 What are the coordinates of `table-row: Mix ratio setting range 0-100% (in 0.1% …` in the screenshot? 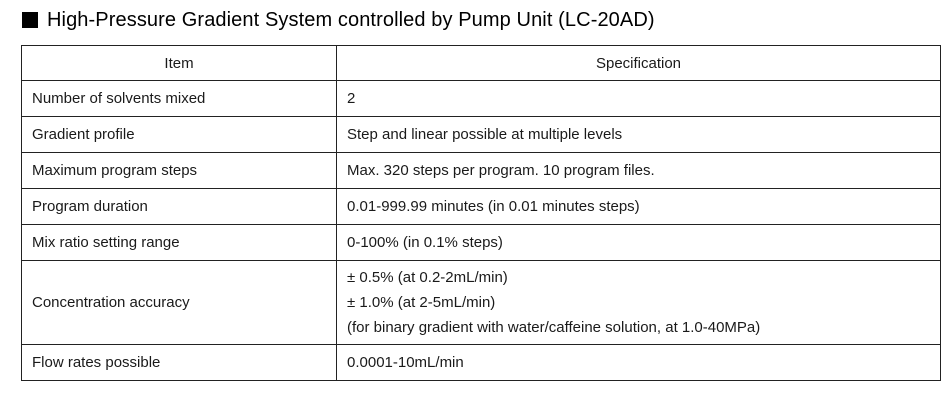 It's located at (481, 242).